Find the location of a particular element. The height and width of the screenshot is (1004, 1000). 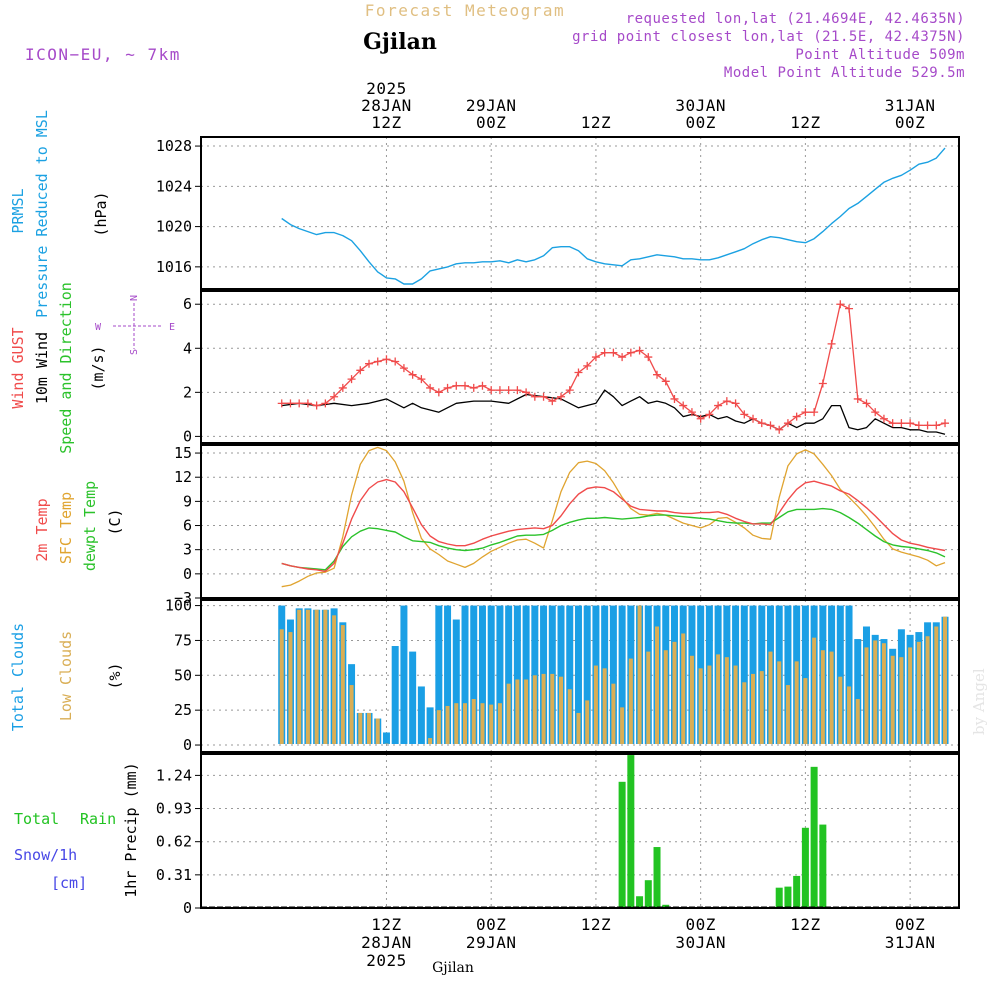

wind-label-gust: Wind GUST is located at coordinates (18, 367).